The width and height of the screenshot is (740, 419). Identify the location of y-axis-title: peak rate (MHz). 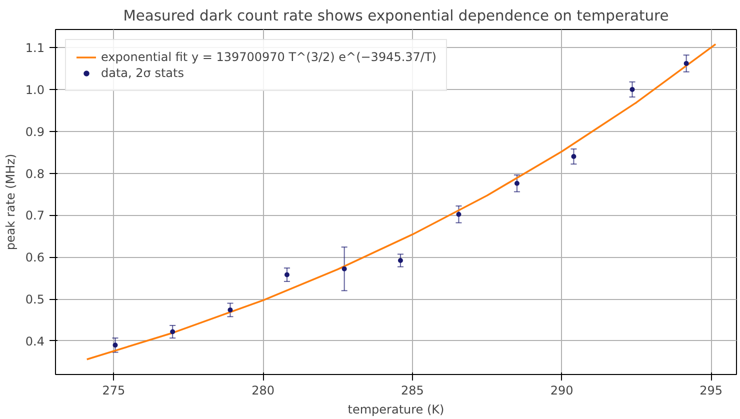
(10, 202).